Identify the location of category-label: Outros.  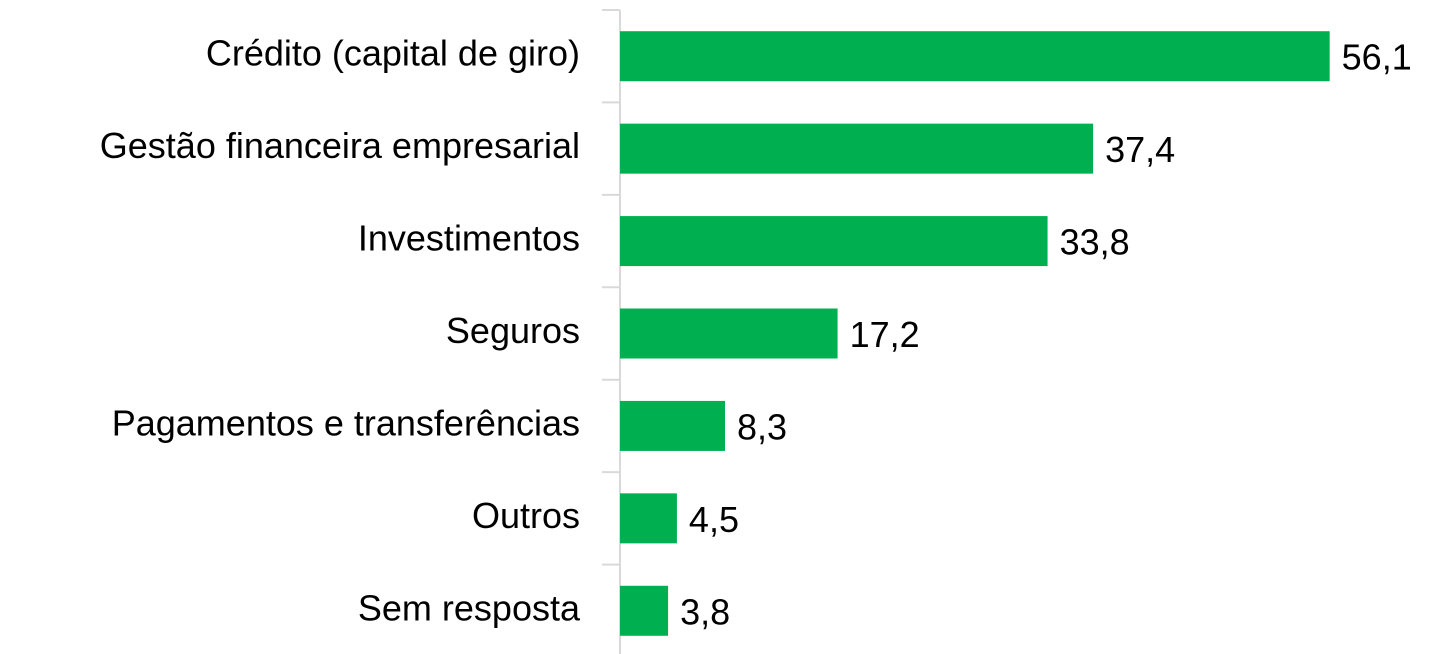
(526, 515).